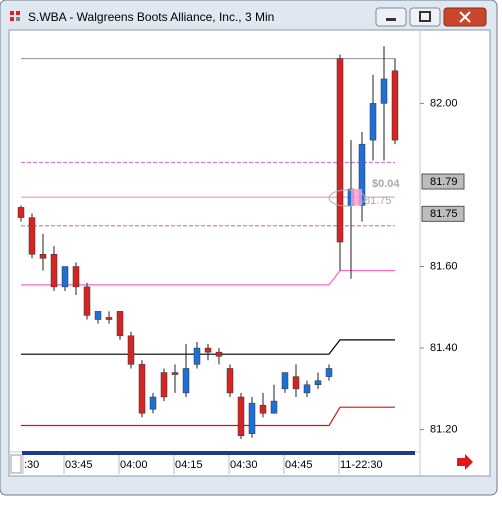 The image size is (502, 505). I want to click on y-tick-label: 81.60, so click(444, 266).